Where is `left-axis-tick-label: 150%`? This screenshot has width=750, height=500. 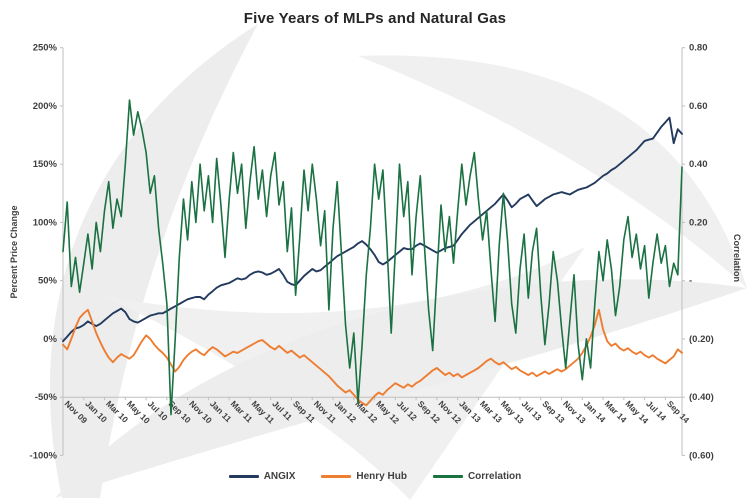 left-axis-tick-label: 150% is located at coordinates (45, 164).